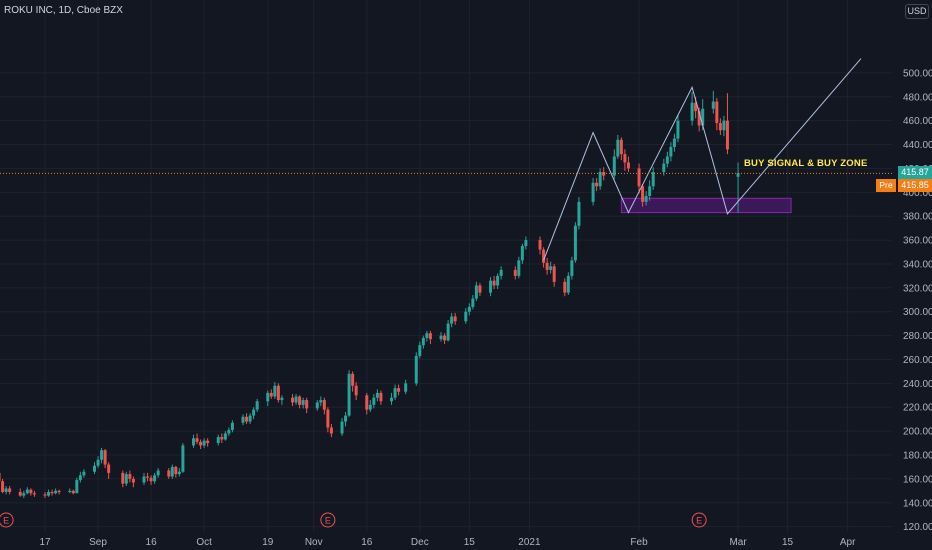 The height and width of the screenshot is (550, 932). Describe the element at coordinates (470, 542) in the screenshot. I see `time-tick-label: 15` at that location.